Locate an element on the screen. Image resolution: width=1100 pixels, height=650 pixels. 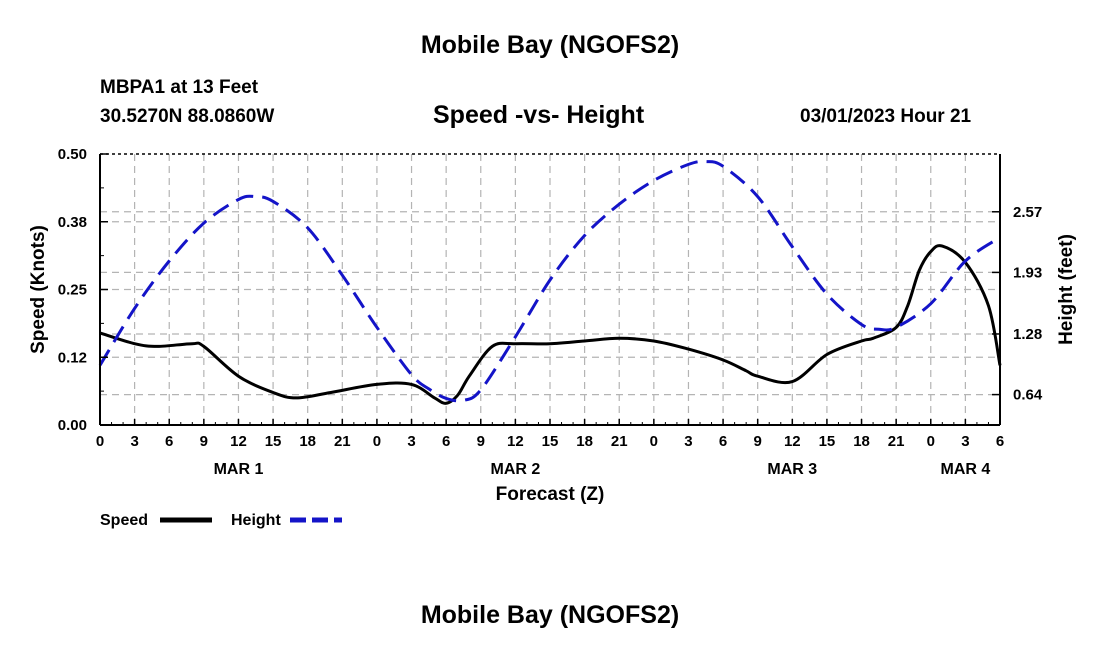
y-tick-label-left: 0.38 is located at coordinates (72, 222).